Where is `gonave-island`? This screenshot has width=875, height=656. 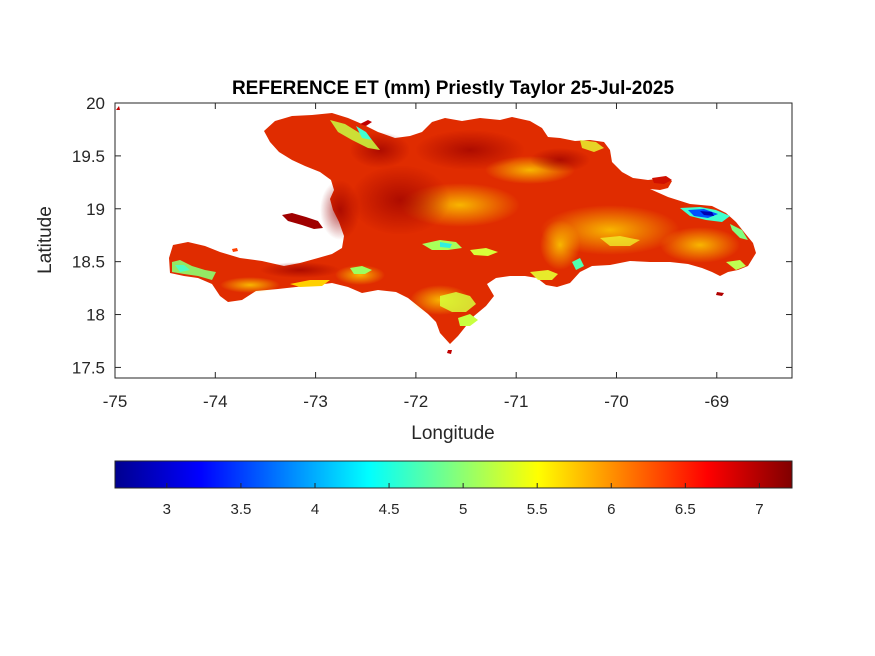 gonave-island is located at coordinates (302, 221).